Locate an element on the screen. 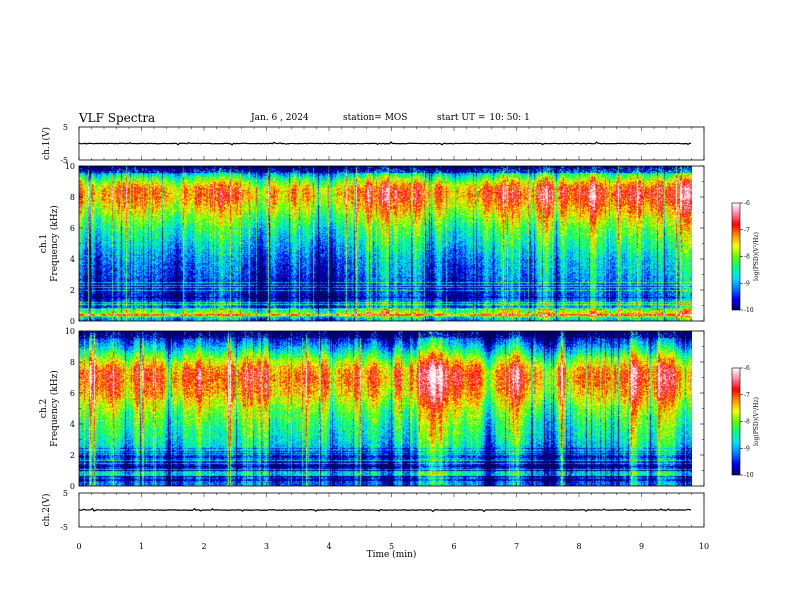 The width and height of the screenshot is (792, 612). x-tick-label: 1 is located at coordinates (141, 546).